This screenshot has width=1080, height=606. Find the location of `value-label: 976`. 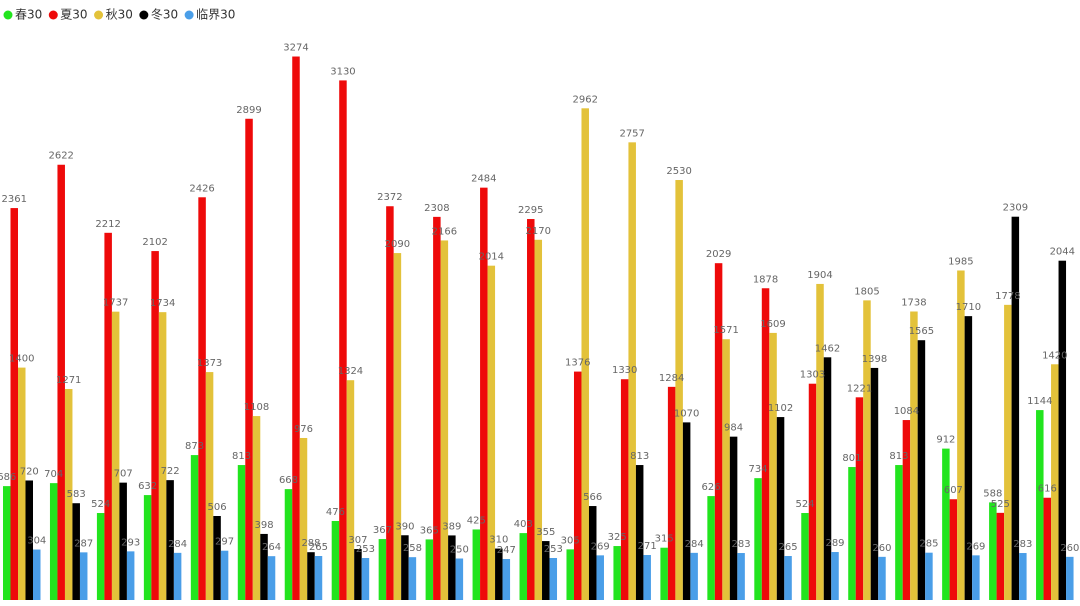

value-label: 976 is located at coordinates (303, 429).